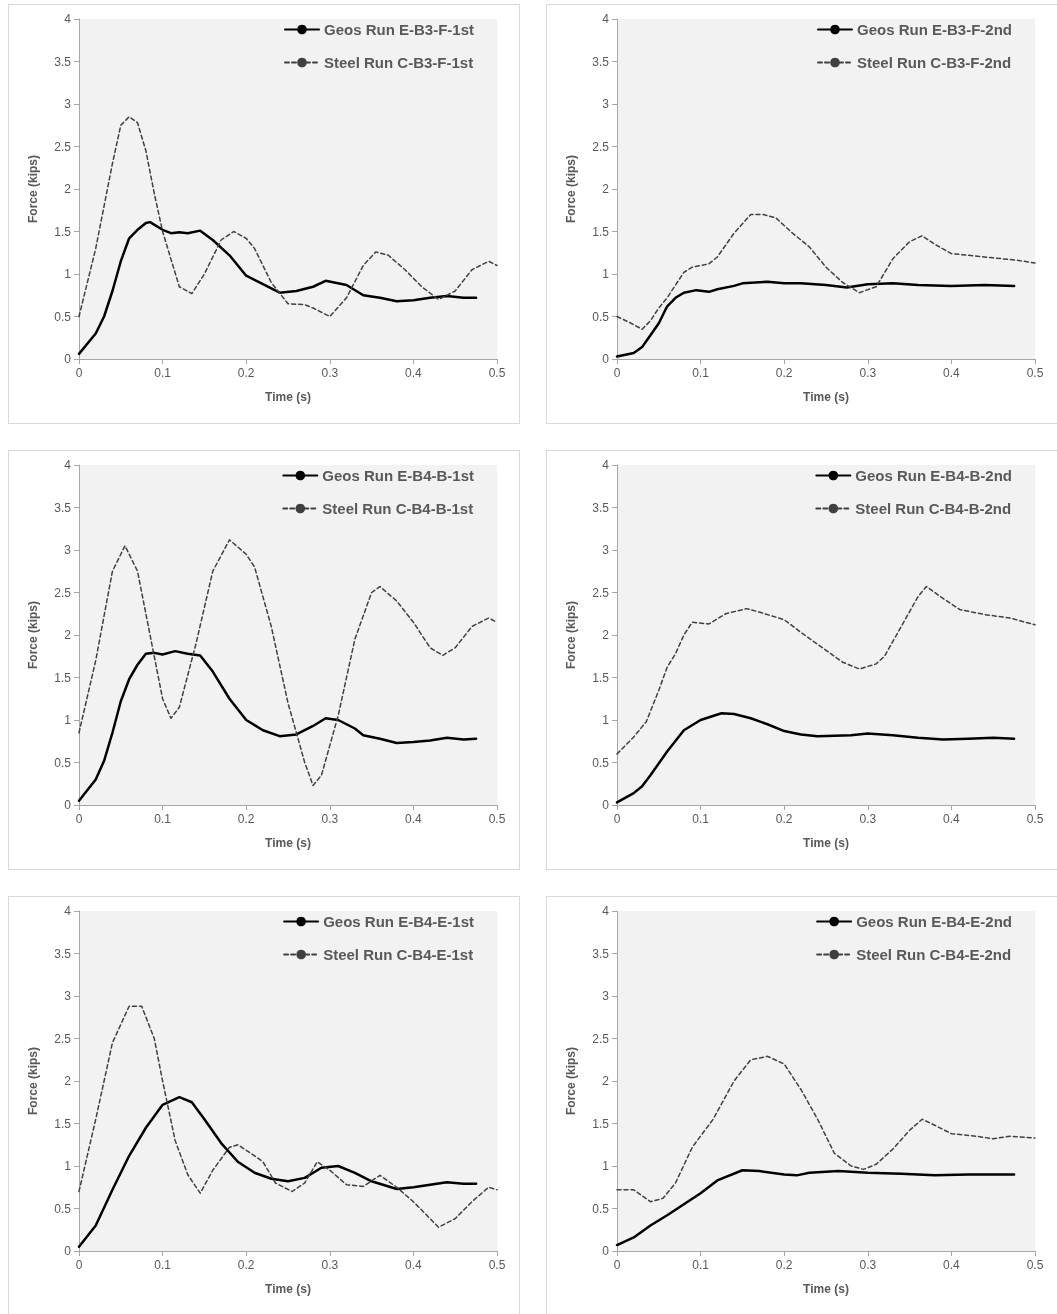 This screenshot has height=1314, width=1057. What do you see at coordinates (933, 508) in the screenshot?
I see `legend-label: Steel Run C-B4-B-2nd` at bounding box center [933, 508].